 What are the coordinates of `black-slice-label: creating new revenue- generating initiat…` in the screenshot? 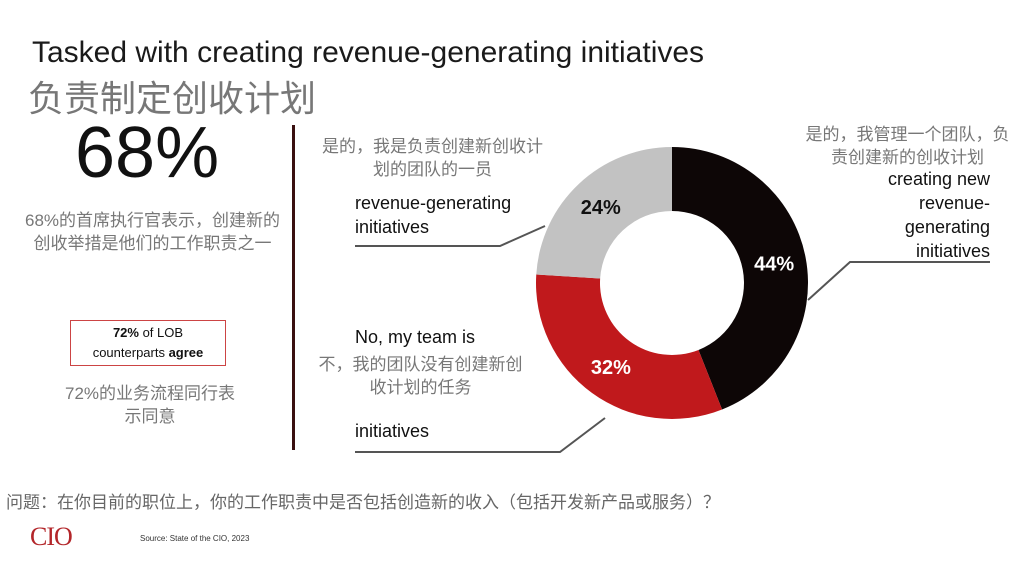 It's located at (925, 216).